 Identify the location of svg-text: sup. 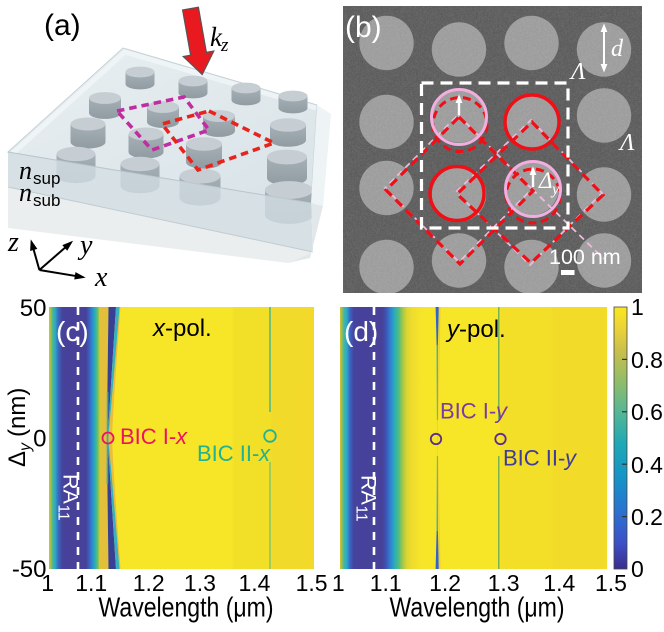
(46, 178).